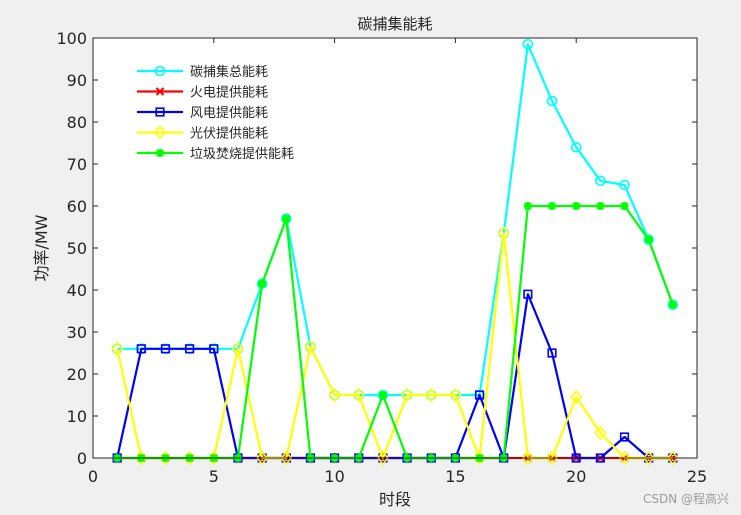 This screenshot has height=515, width=741. I want to click on y-tick-label: 70, so click(77, 164).